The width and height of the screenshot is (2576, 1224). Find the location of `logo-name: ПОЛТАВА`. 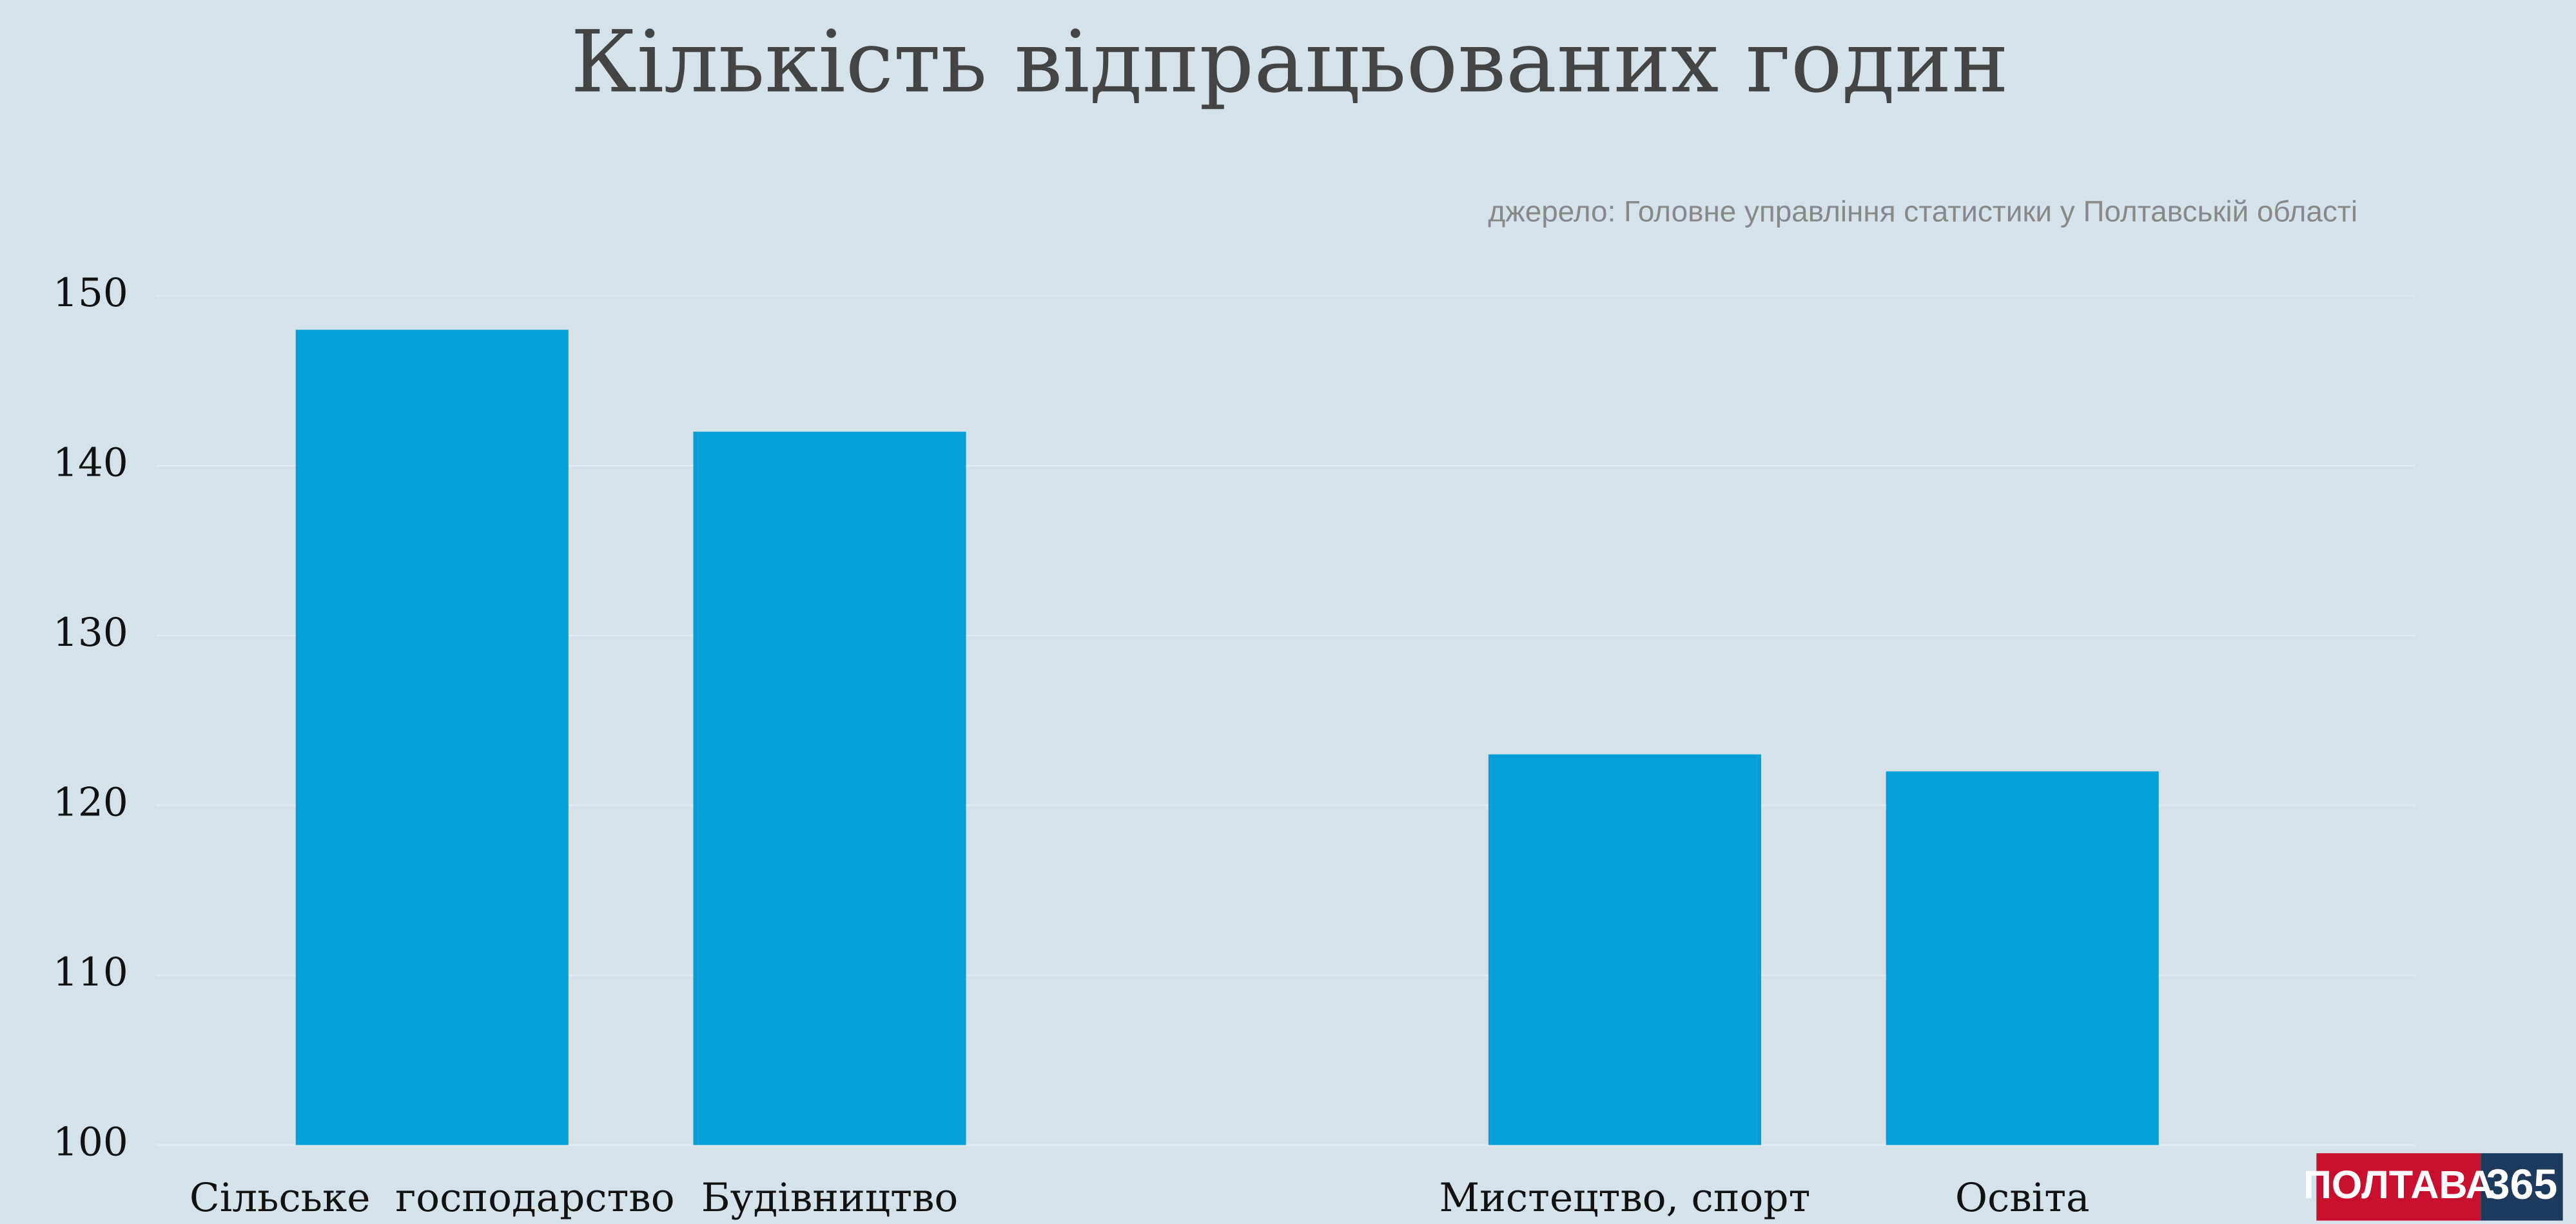

logo-name: ПОЛТАВА is located at coordinates (2398, 1185).